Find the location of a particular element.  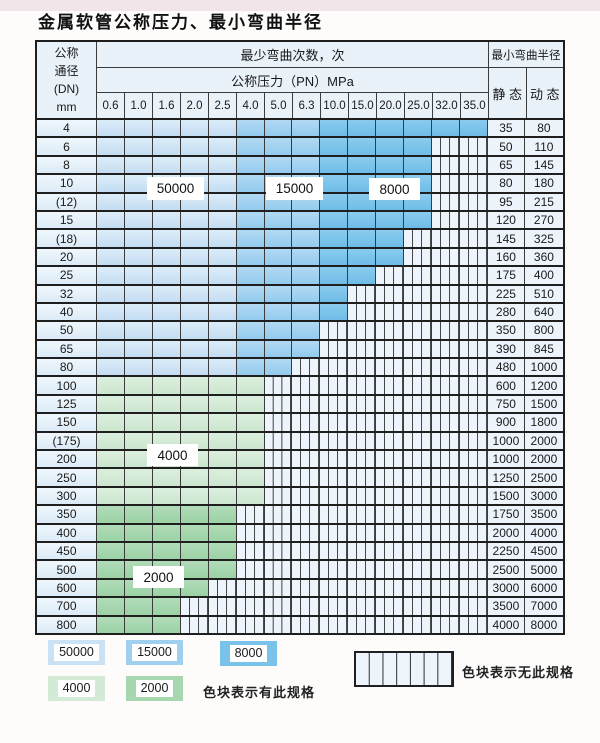

dn-cell: 500 is located at coordinates (67, 569).